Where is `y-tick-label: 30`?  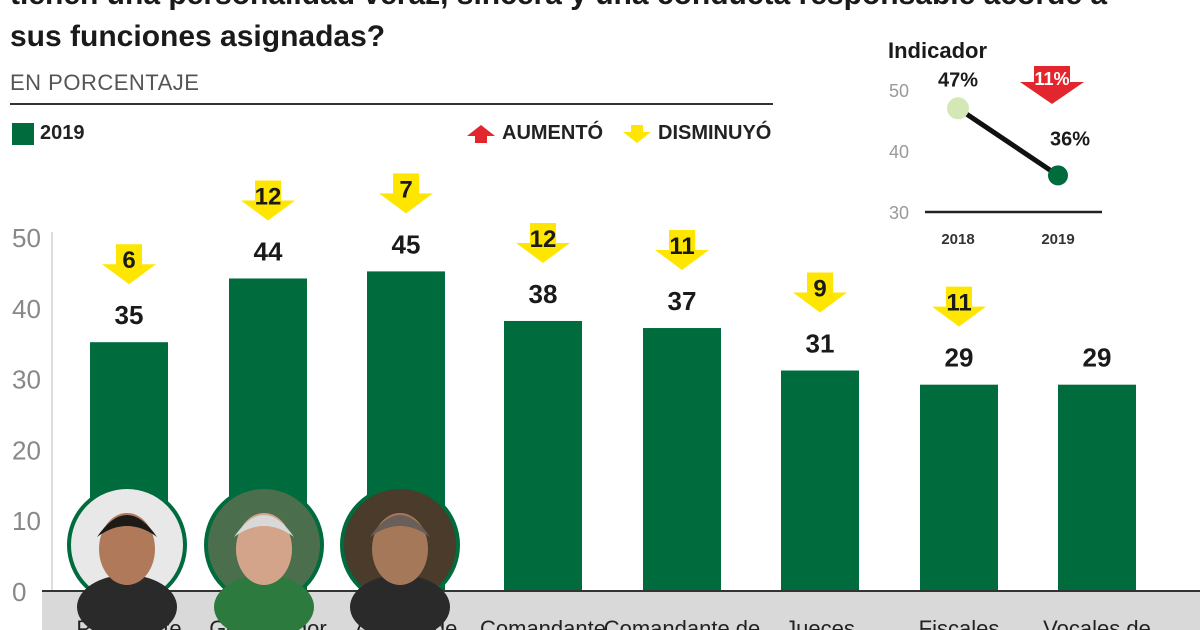
y-tick-label: 30 is located at coordinates (26, 380).